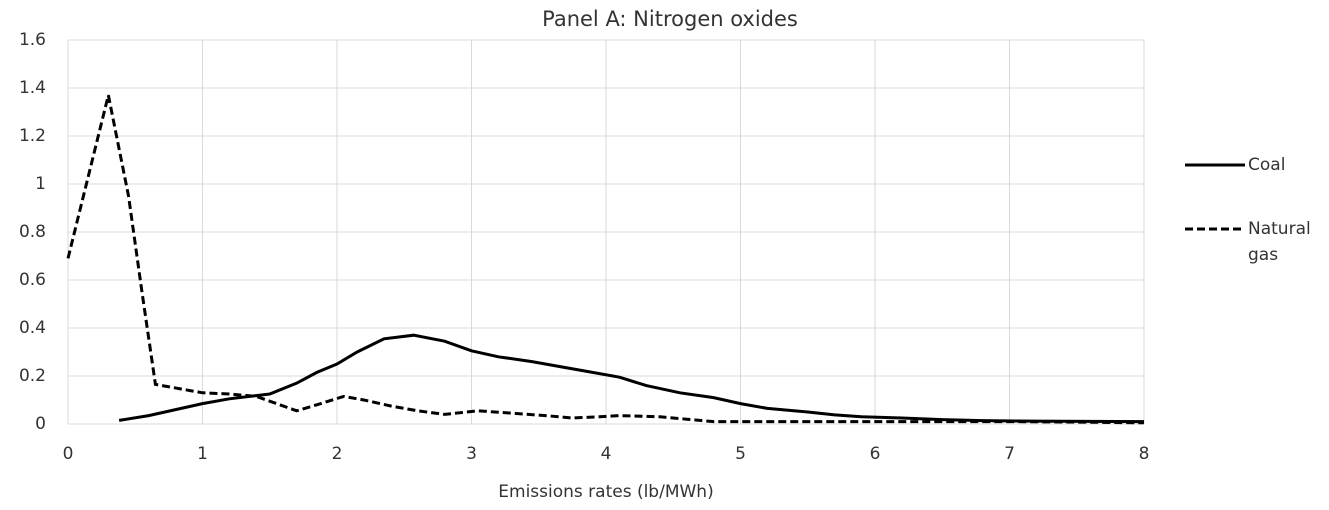 This screenshot has width=1329, height=510. I want to click on x-tick-label: 2, so click(337, 454).